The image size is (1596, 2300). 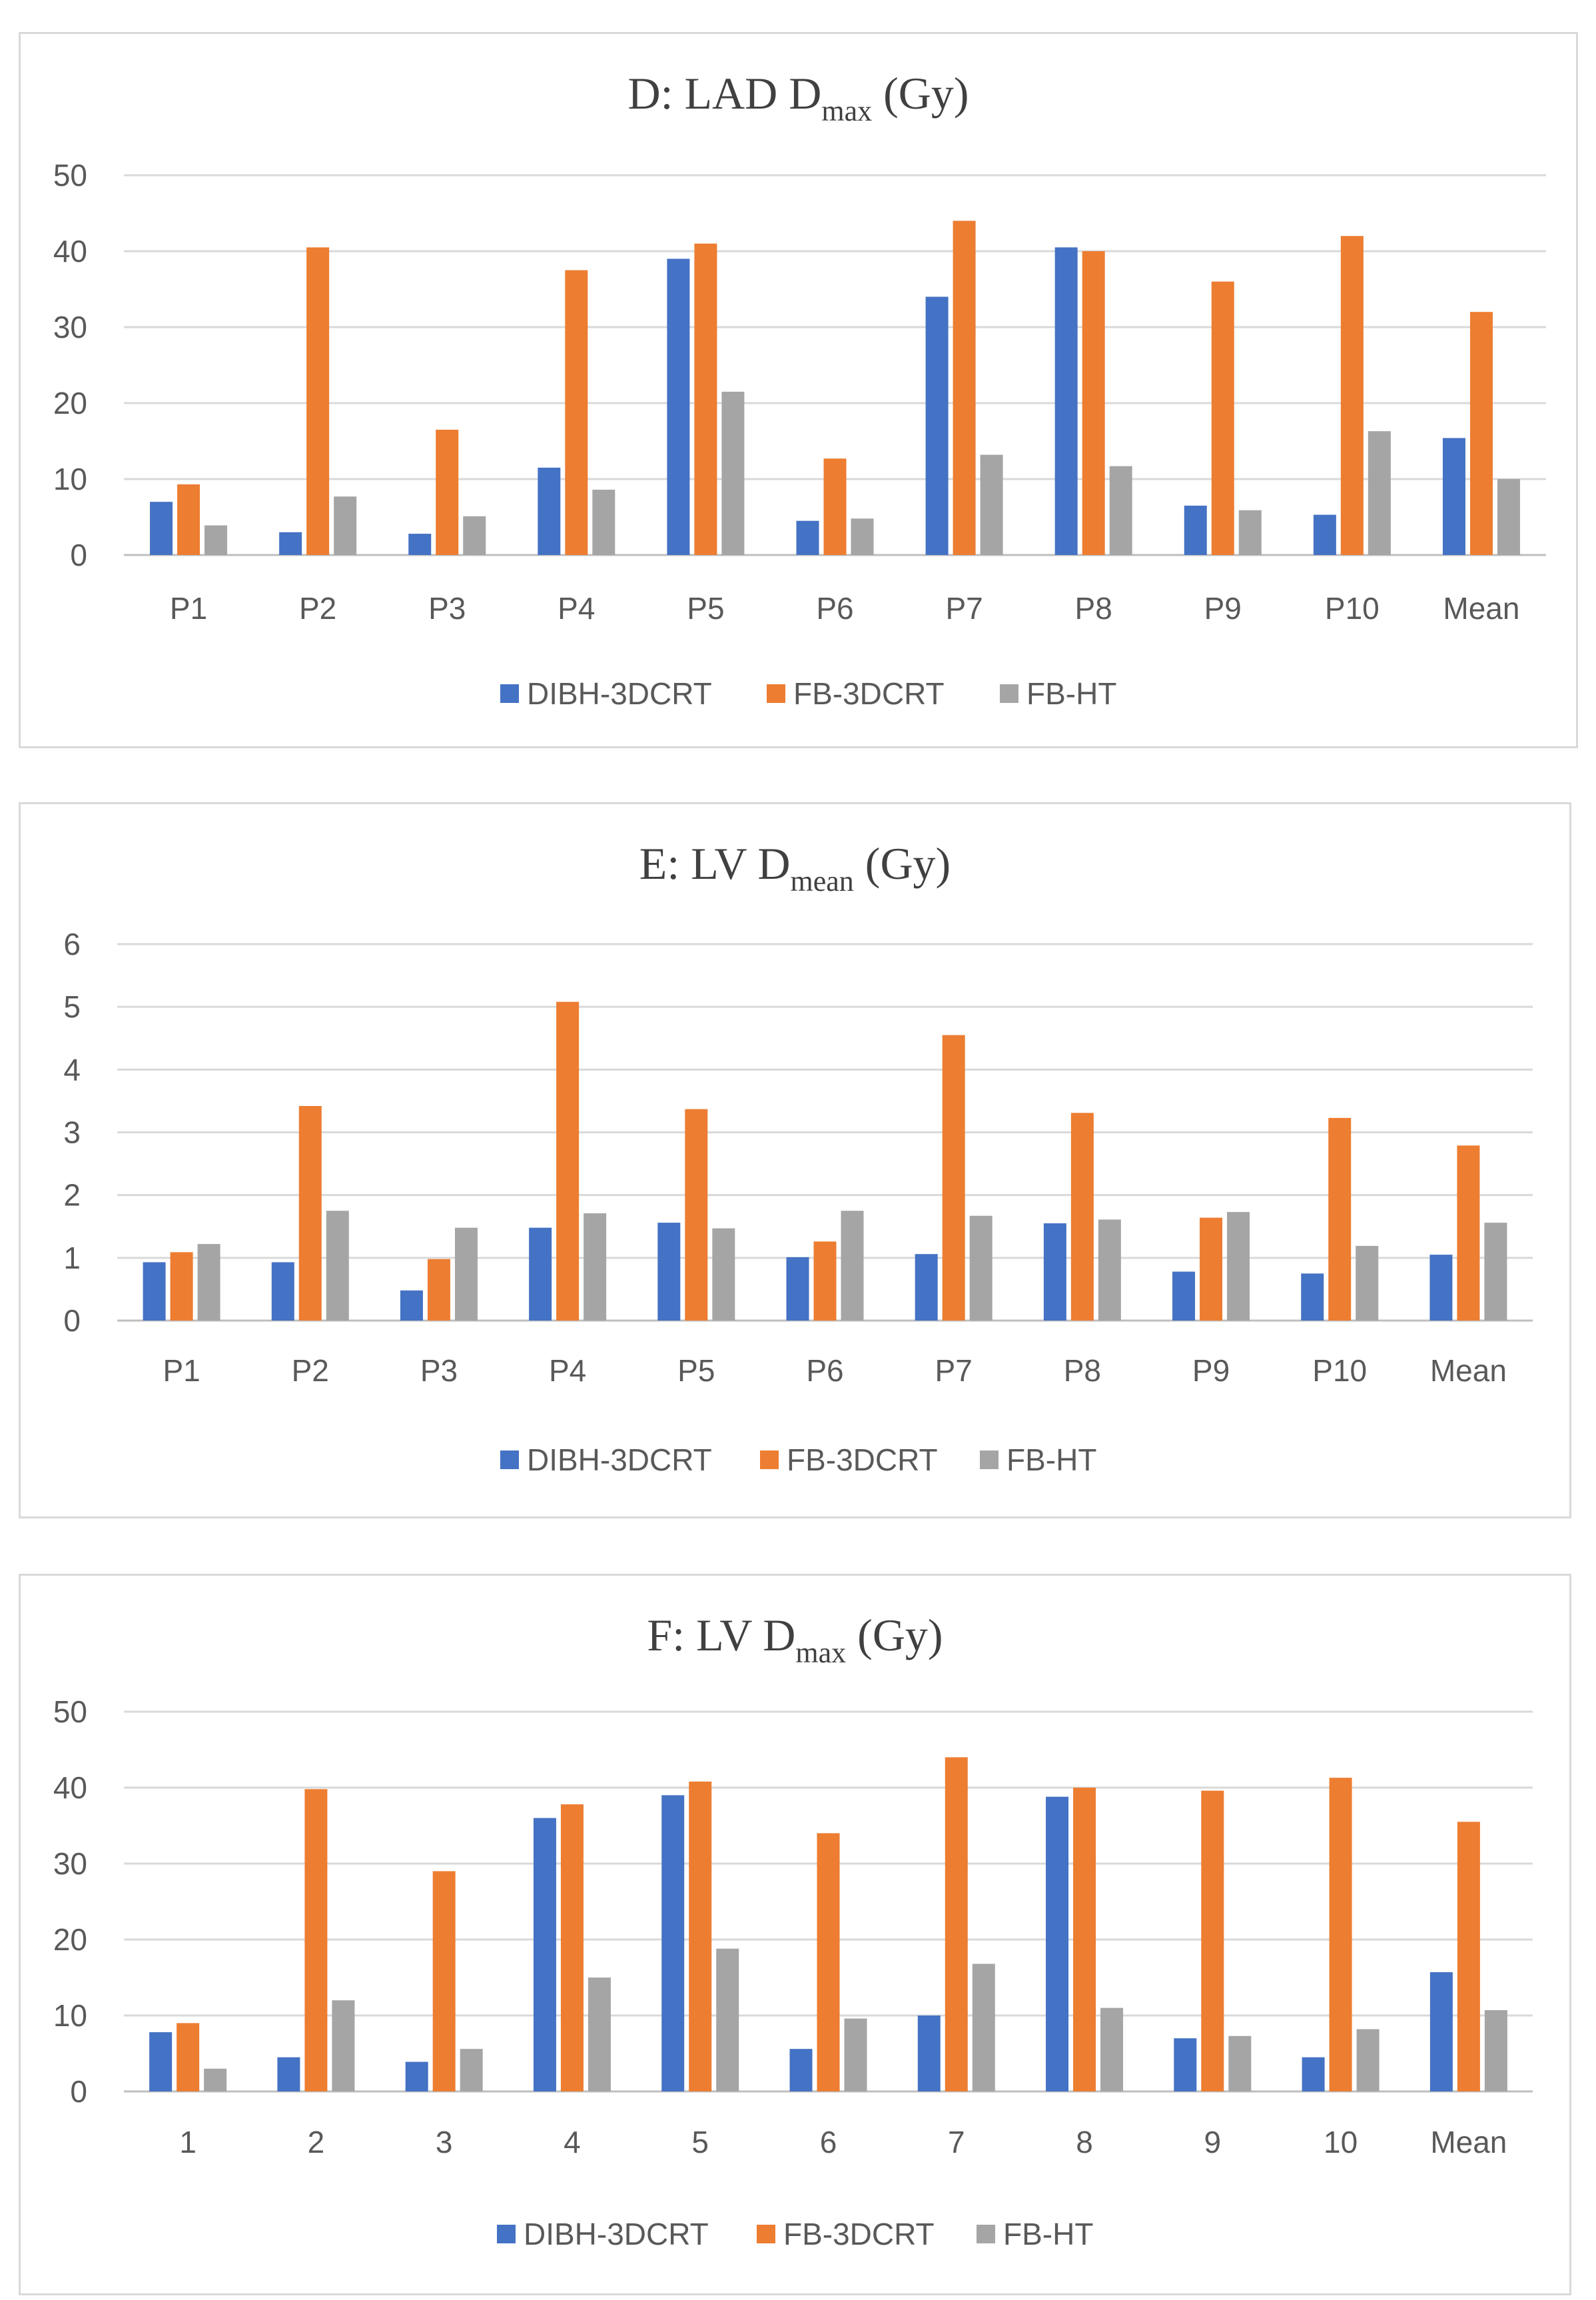 I want to click on y-tick-label: 5, so click(x=72, y=1007).